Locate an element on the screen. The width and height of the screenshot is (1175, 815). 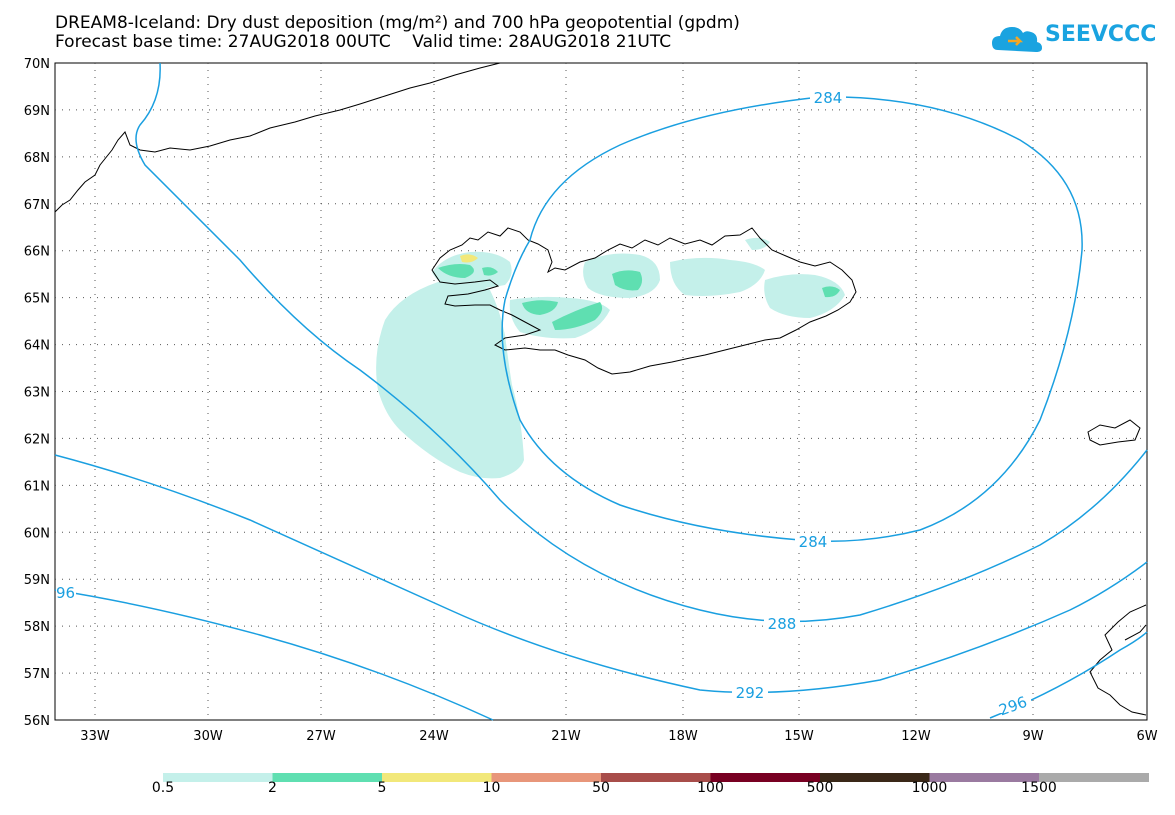
lat-label: 57N is located at coordinates (37, 674).